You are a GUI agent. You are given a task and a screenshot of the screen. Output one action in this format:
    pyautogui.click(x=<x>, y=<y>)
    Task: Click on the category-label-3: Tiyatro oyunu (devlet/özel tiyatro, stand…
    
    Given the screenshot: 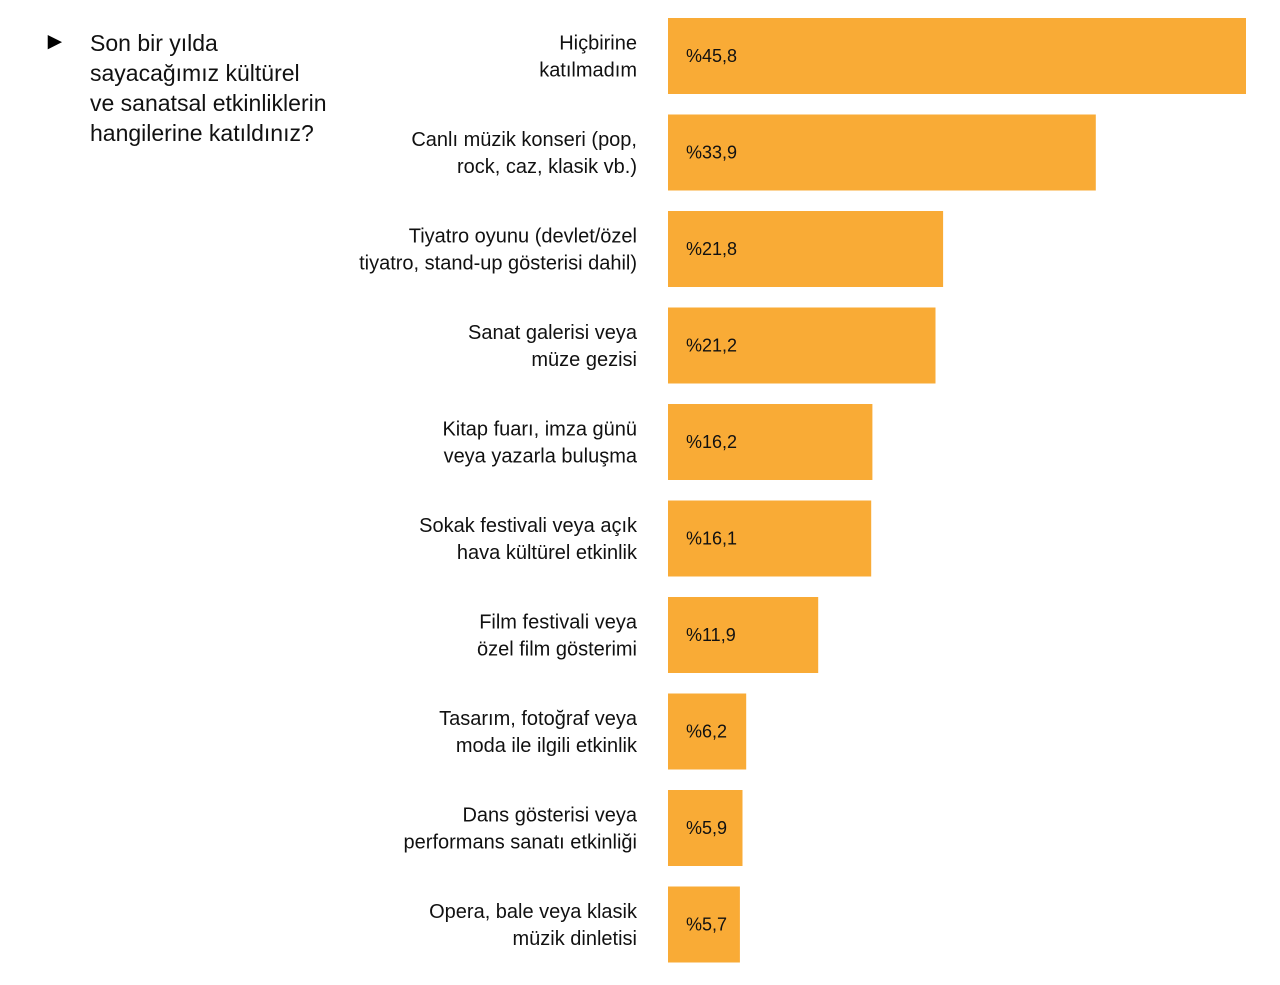 What is the action you would take?
    pyautogui.click(x=498, y=250)
    